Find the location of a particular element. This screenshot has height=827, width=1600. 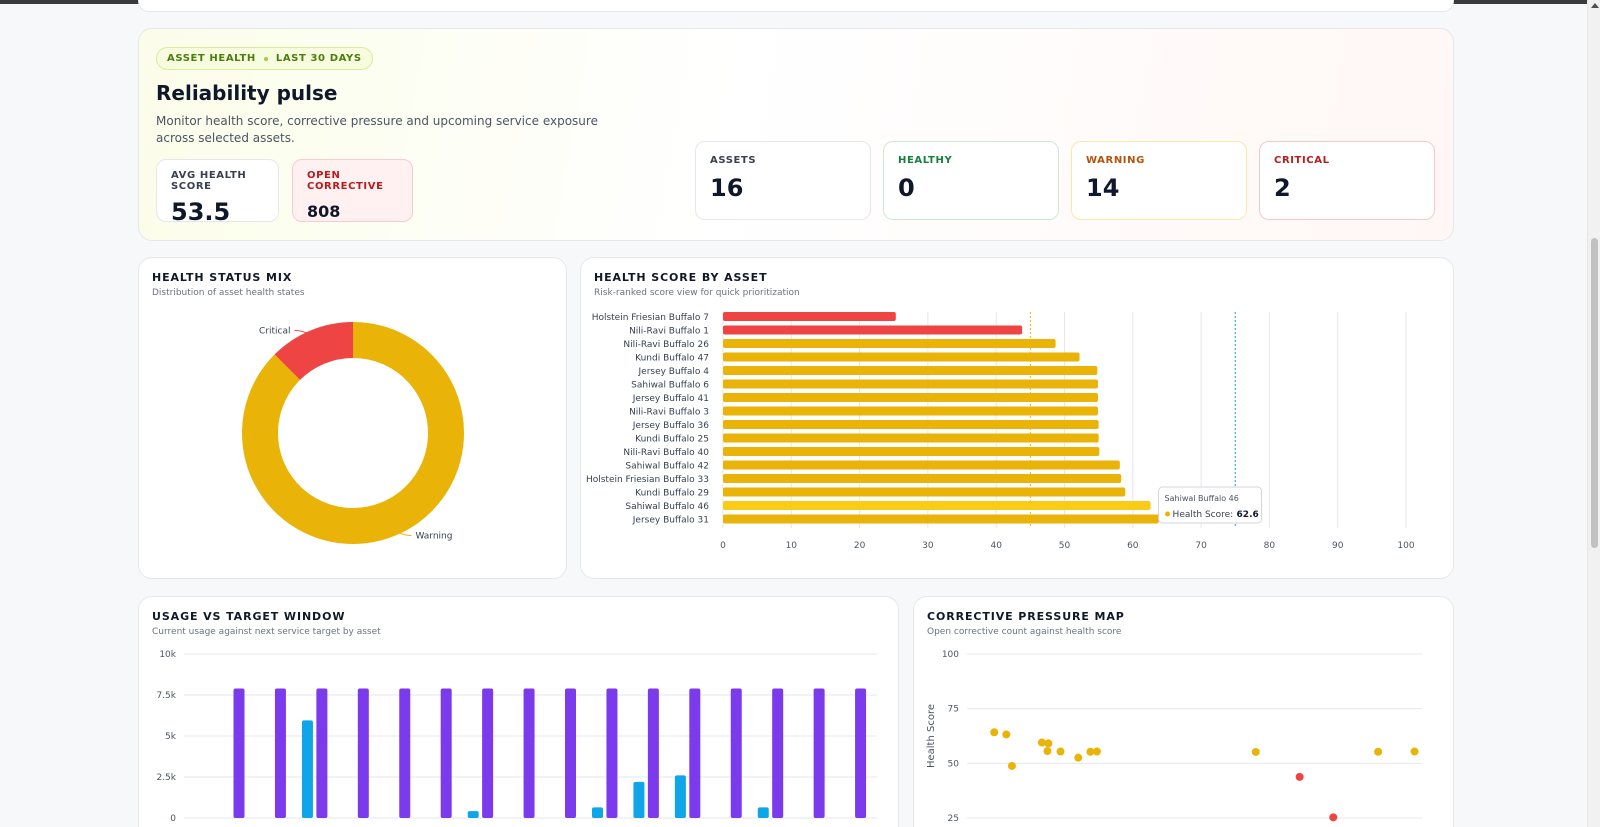

health-donut-chart: Critical Warning is located at coordinates (353, 433).